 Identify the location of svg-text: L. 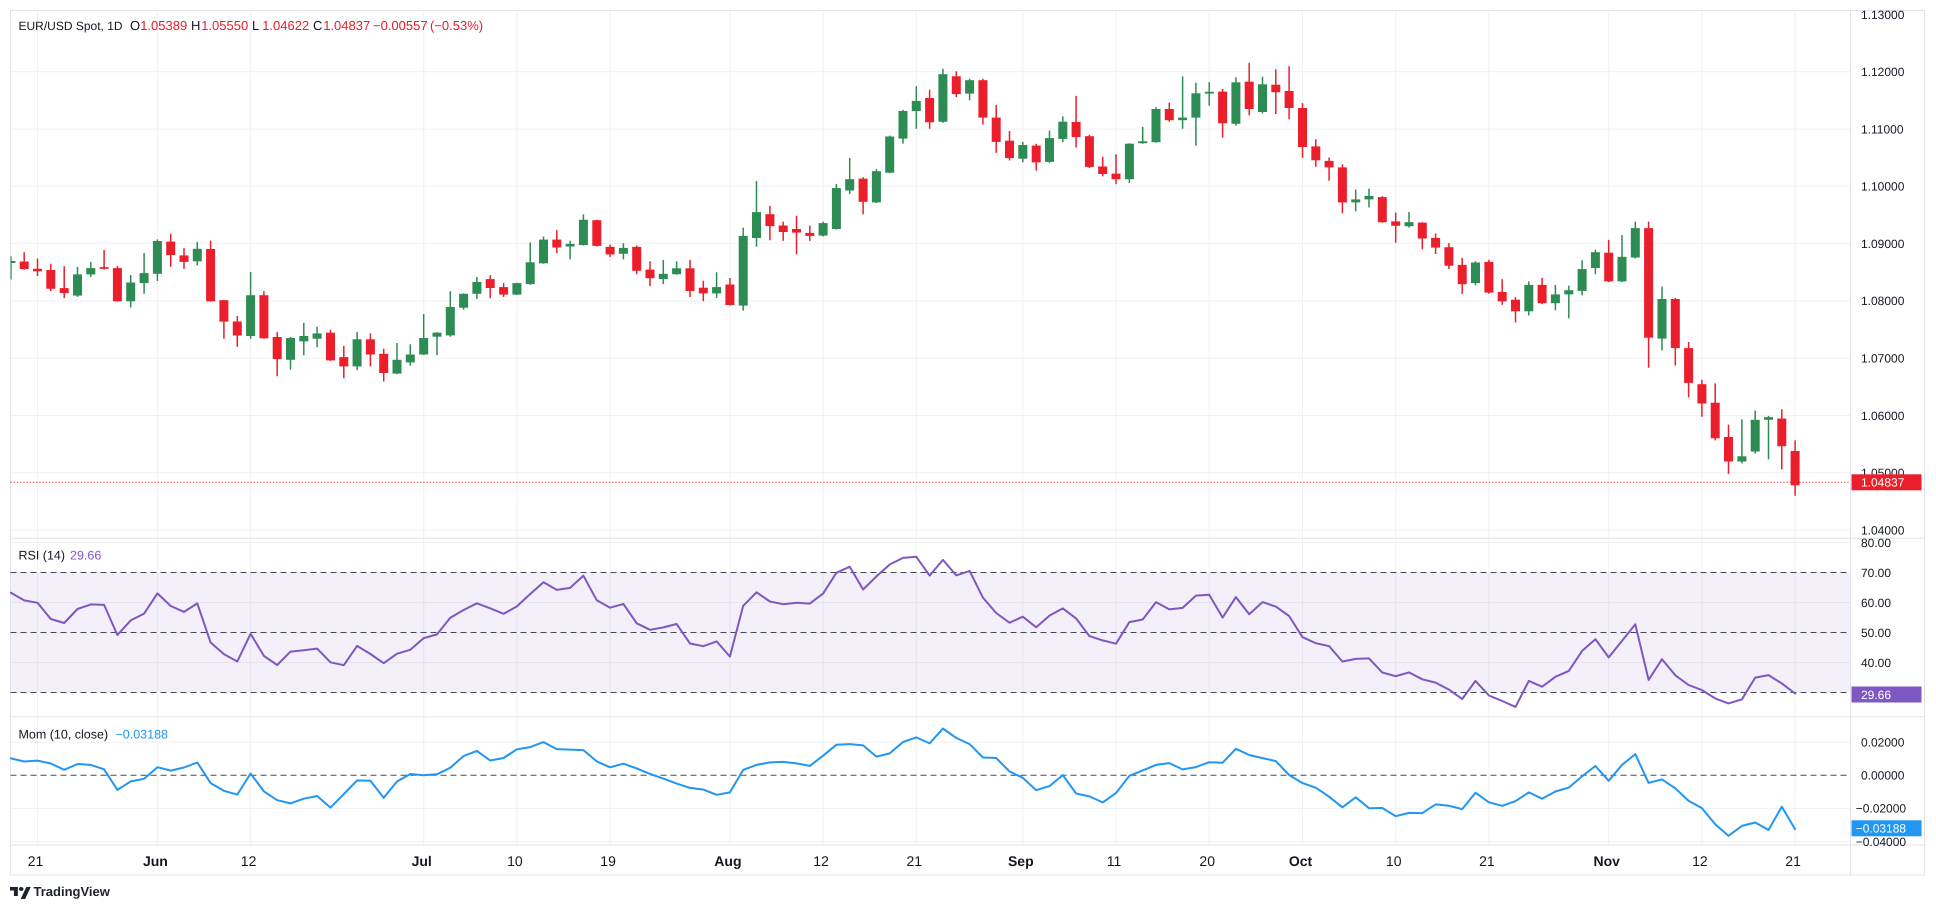
(255, 25).